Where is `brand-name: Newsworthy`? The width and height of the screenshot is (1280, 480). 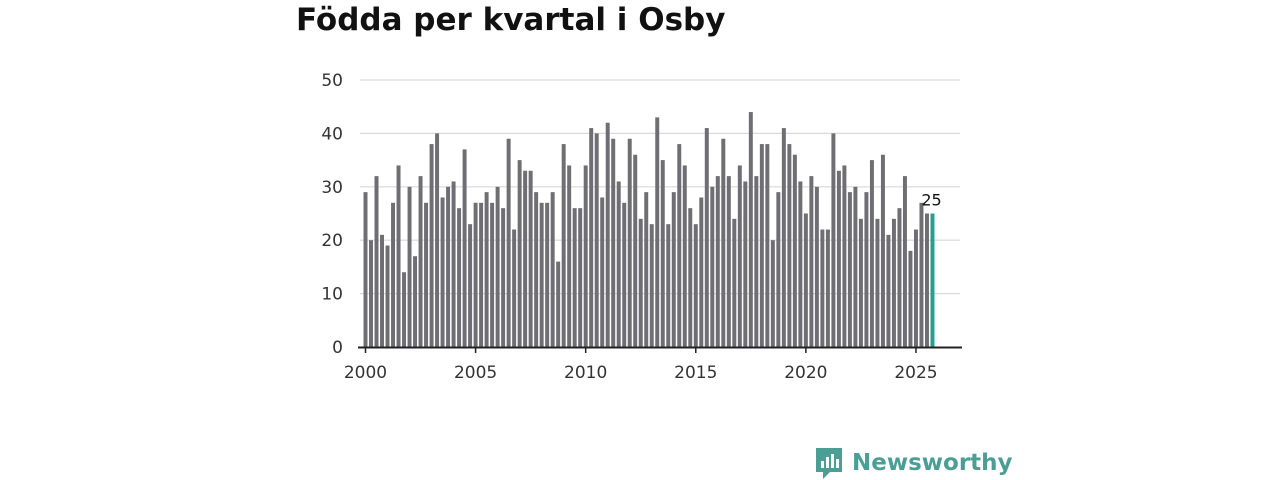 brand-name: Newsworthy is located at coordinates (932, 463).